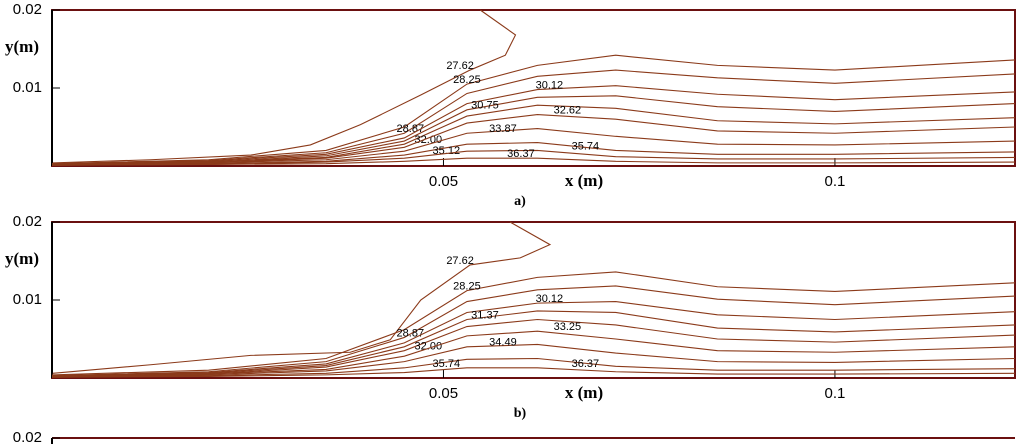 The height and width of the screenshot is (445, 1023). Describe the element at coordinates (485, 106) in the screenshot. I see `contour-label: 30.75` at that location.